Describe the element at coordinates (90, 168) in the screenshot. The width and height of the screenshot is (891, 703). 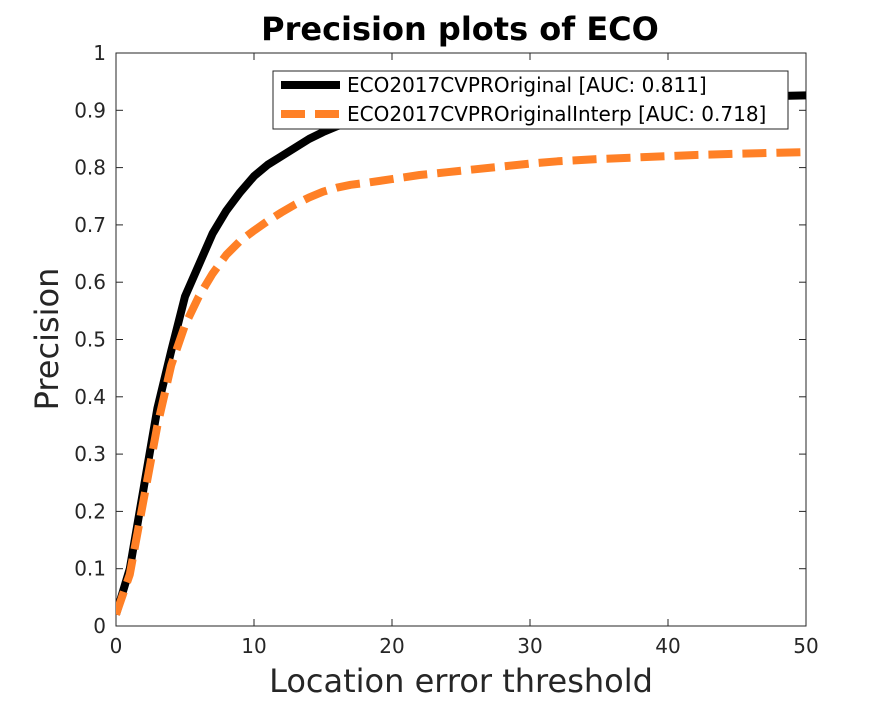
I see `y-tick-label: 0.8` at that location.